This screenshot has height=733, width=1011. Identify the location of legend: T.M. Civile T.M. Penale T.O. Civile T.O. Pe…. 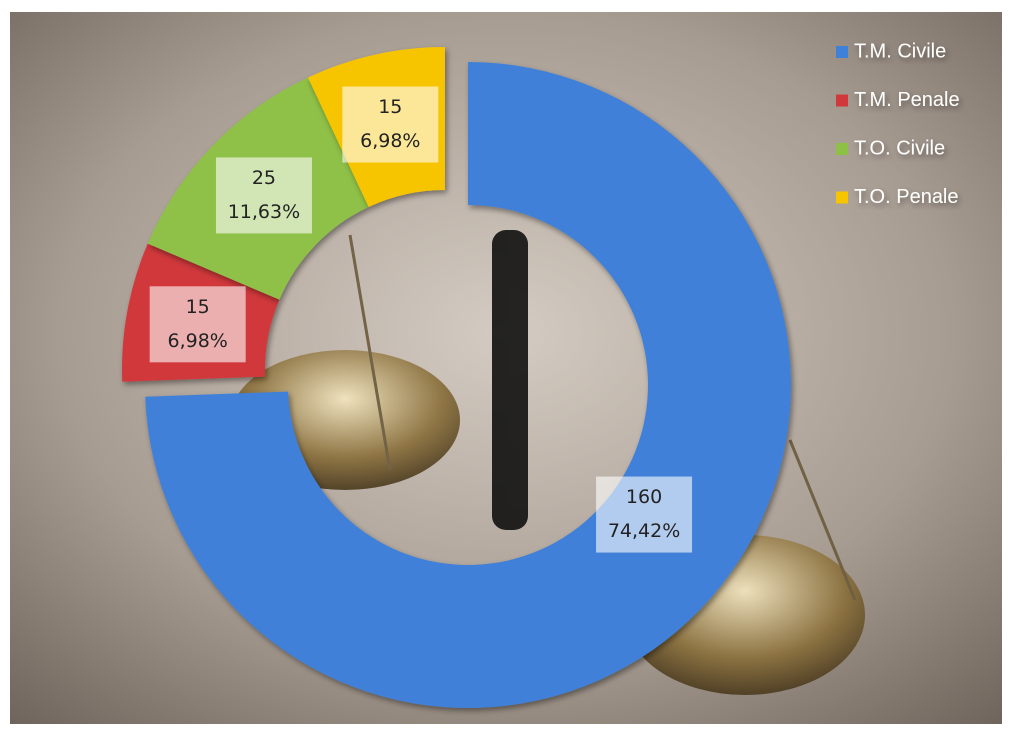
(898, 124).